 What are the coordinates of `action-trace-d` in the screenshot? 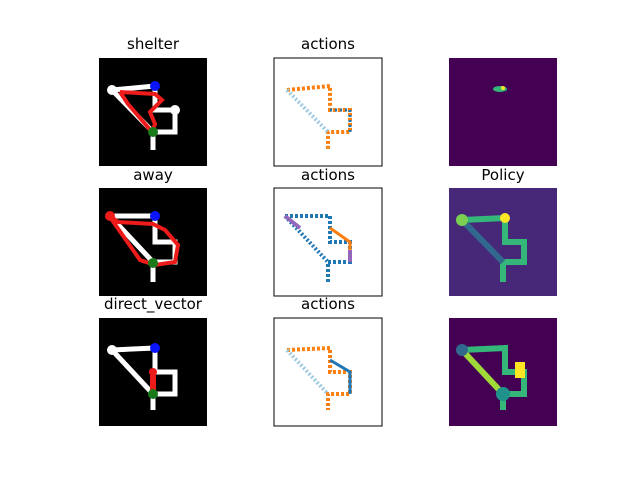 It's located at (292, 222).